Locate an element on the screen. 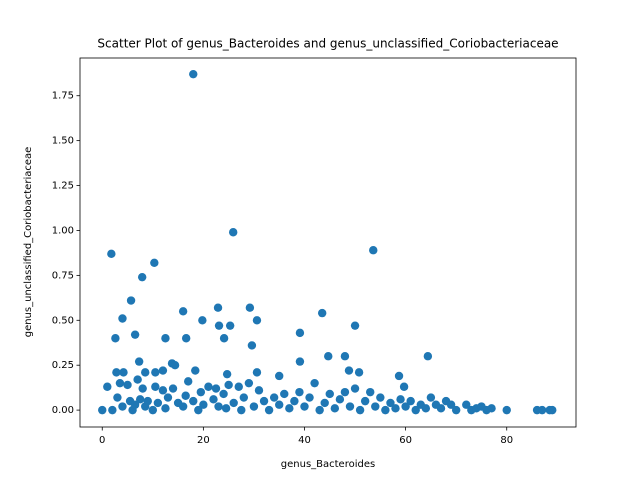  x-tick-label: 20 is located at coordinates (203, 440).